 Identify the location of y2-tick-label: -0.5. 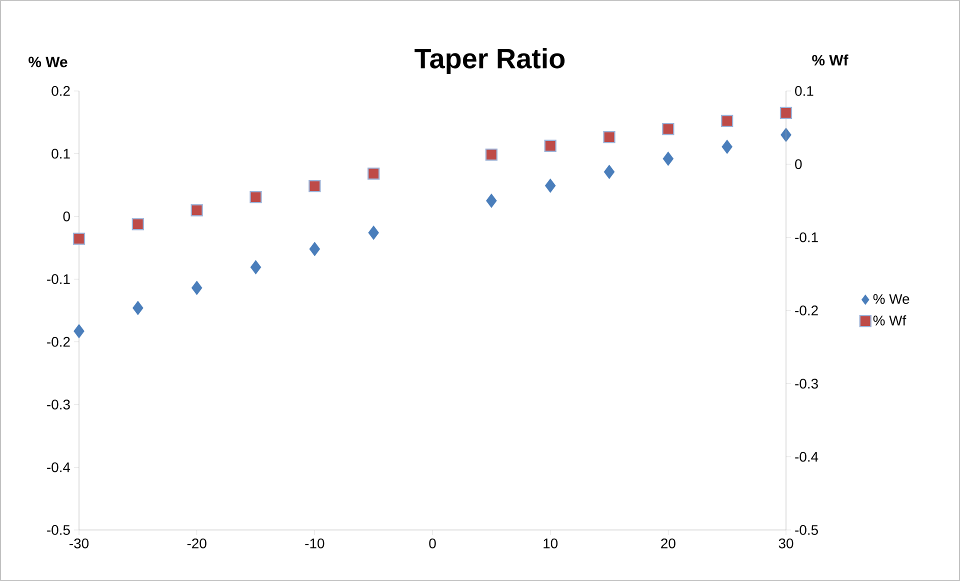
(806, 530).